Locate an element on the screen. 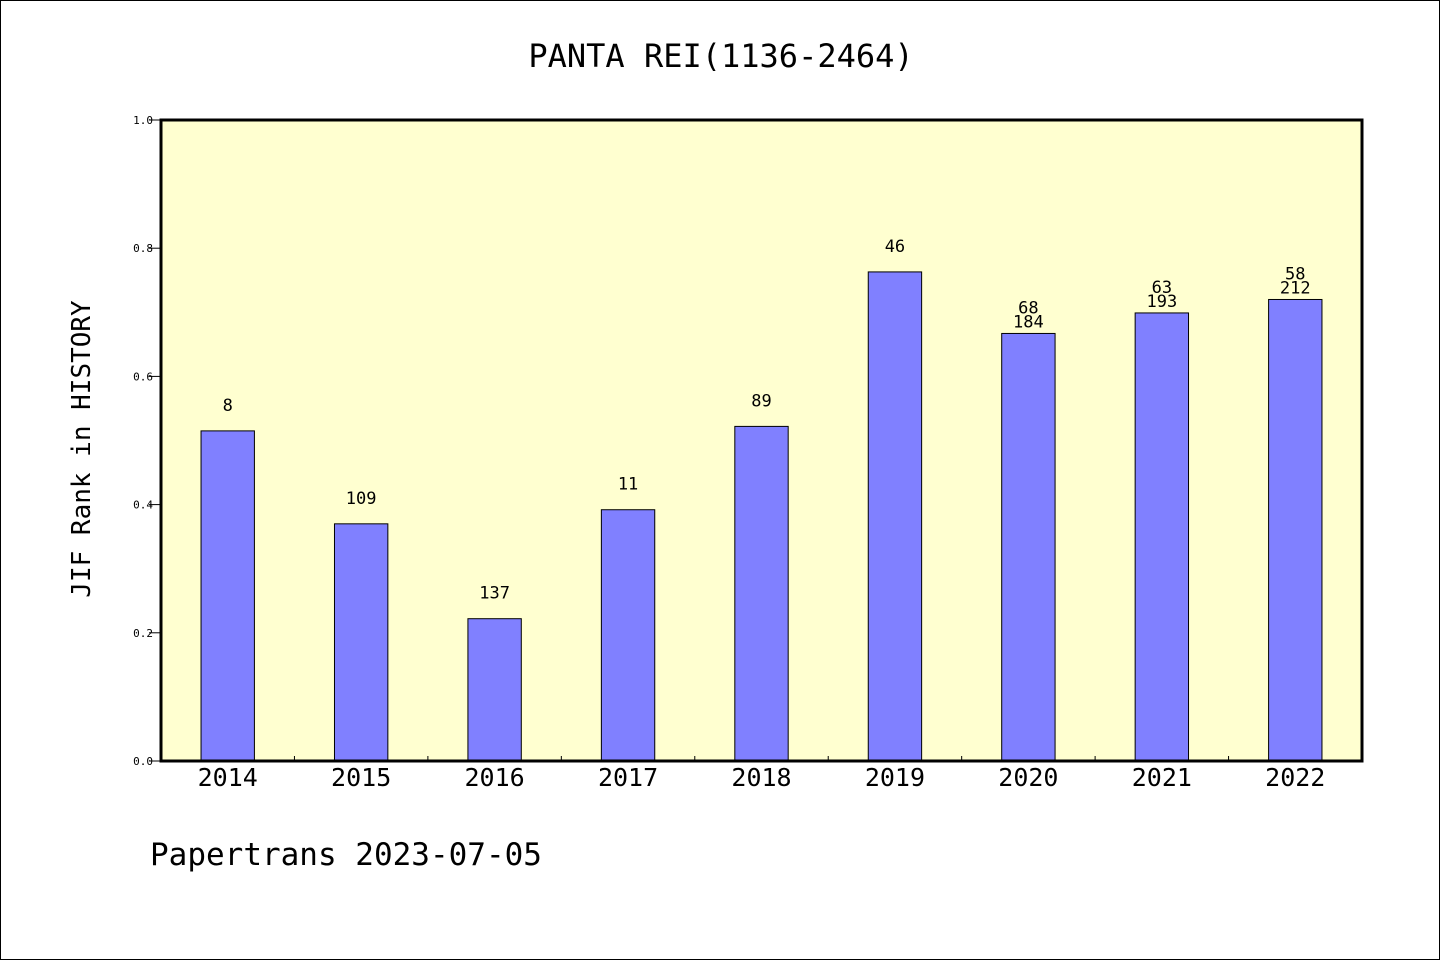  x-tick-label: 2018 is located at coordinates (761, 777).